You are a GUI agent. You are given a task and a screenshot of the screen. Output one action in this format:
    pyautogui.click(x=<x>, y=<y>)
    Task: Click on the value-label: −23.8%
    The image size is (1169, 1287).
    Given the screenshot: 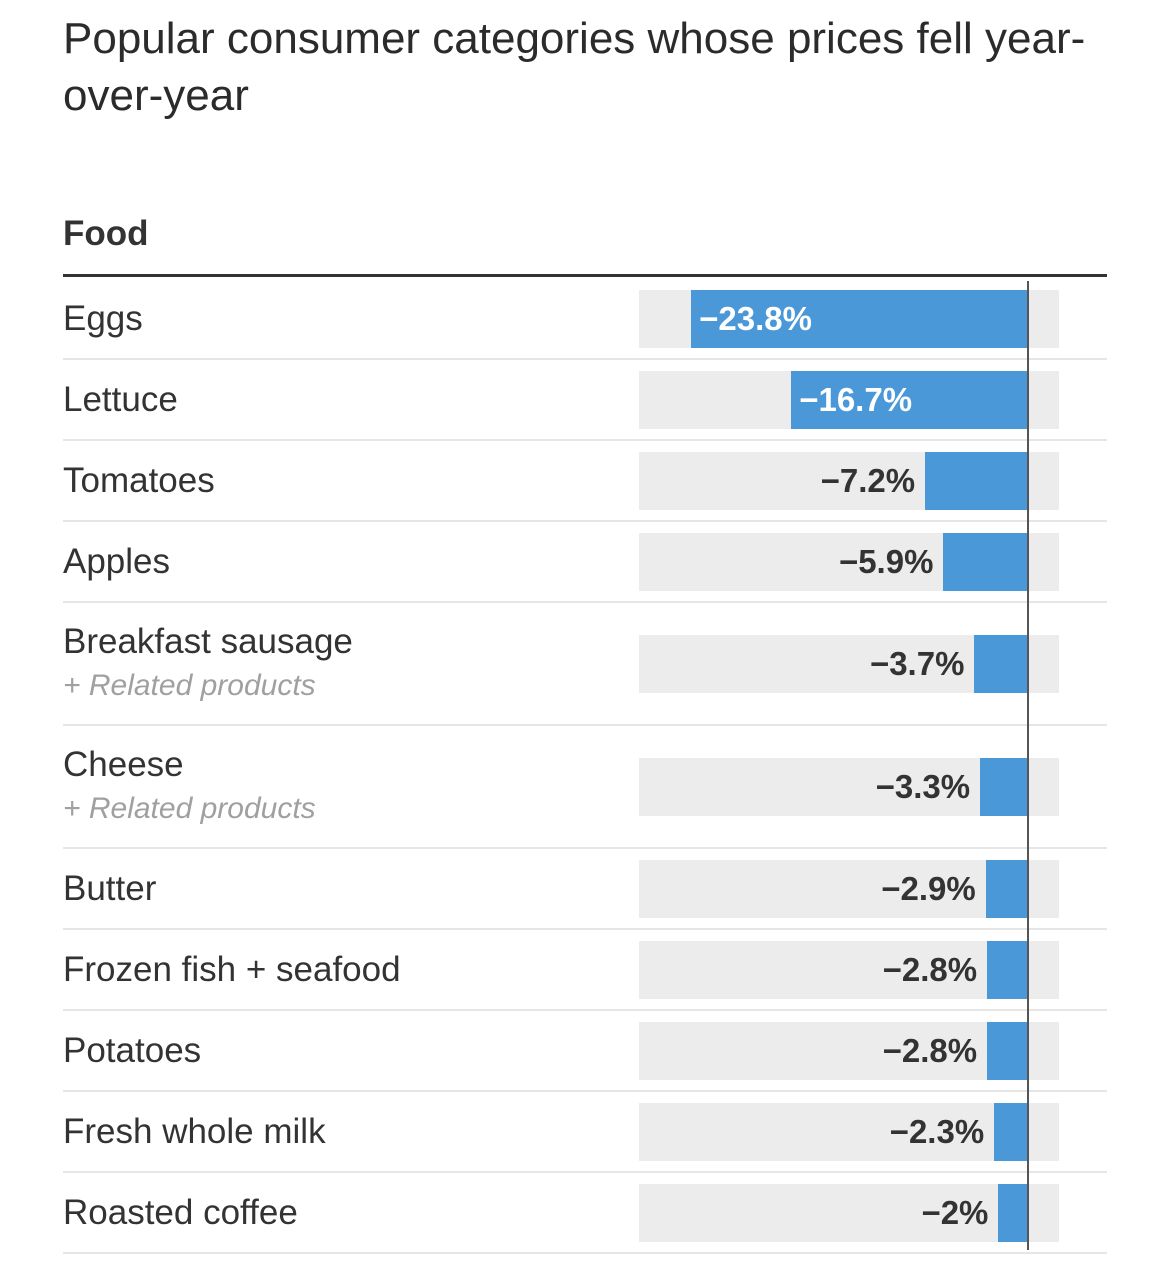 What is the action you would take?
    pyautogui.click(x=755, y=318)
    